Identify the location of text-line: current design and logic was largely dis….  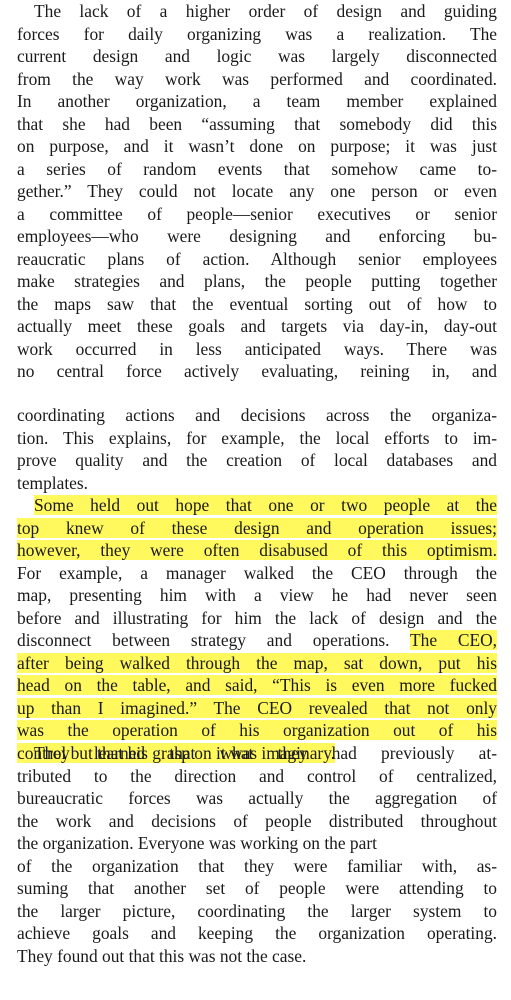
(257, 56).